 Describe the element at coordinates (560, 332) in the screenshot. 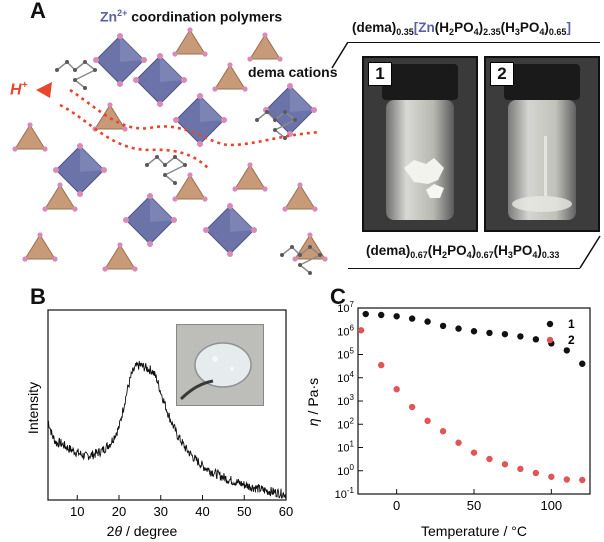

I see `viscosity-legend: 12` at that location.